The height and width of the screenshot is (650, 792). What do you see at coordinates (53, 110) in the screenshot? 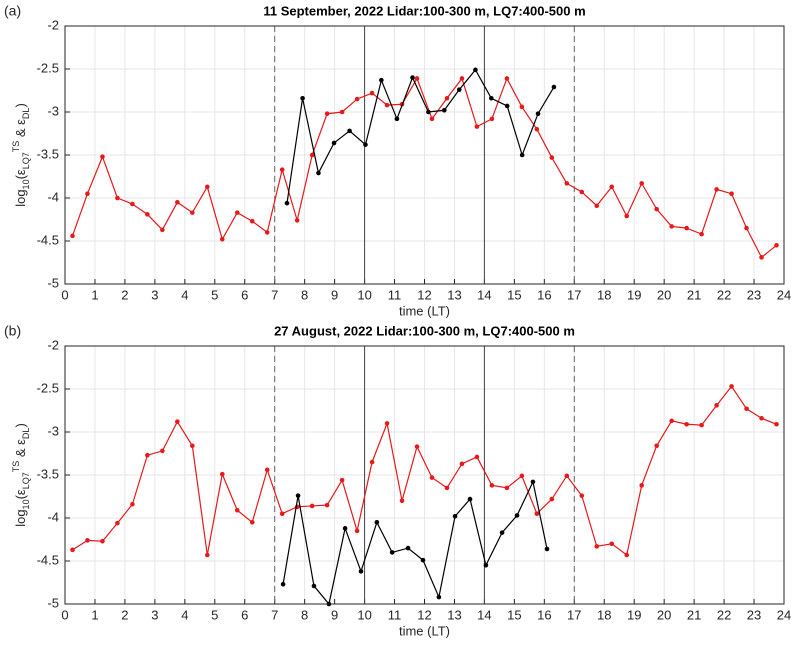
I see `y-tick-label: -3` at bounding box center [53, 110].